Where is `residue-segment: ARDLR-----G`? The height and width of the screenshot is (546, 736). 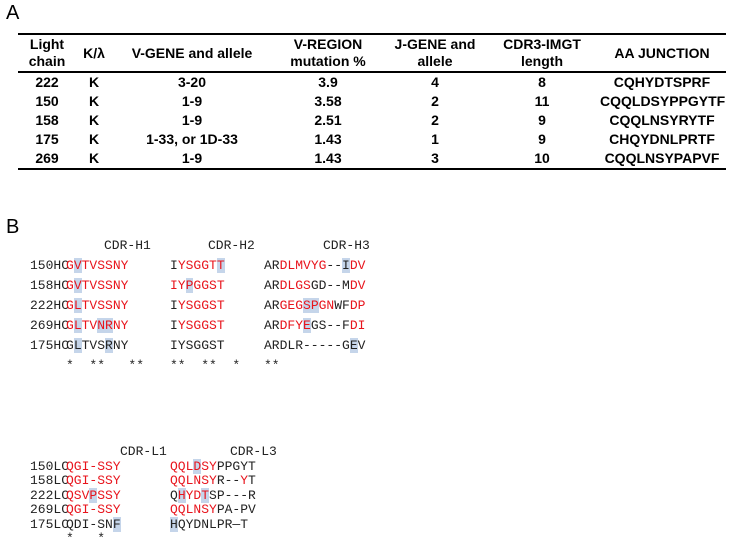 residue-segment: ARDLR-----G is located at coordinates (307, 345).